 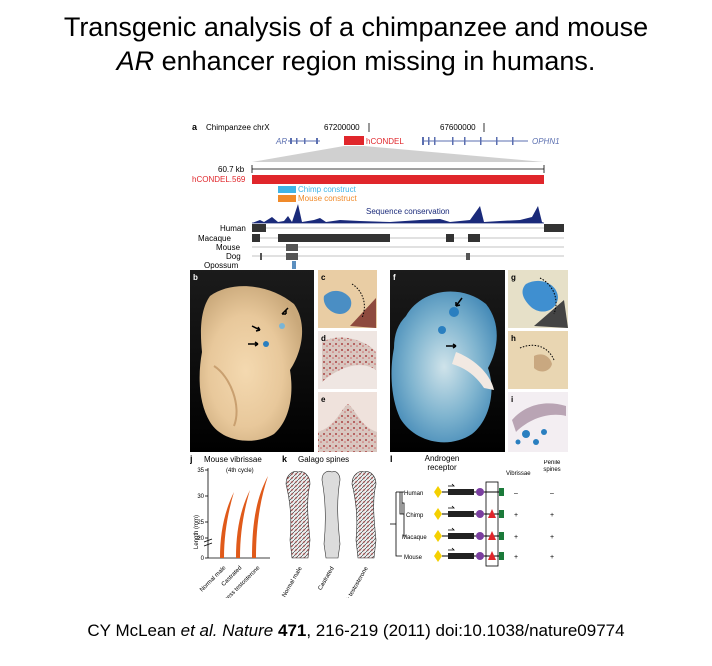 What do you see at coordinates (385, 141) in the screenshot?
I see `hcondel-label: hCONDEL` at bounding box center [385, 141].